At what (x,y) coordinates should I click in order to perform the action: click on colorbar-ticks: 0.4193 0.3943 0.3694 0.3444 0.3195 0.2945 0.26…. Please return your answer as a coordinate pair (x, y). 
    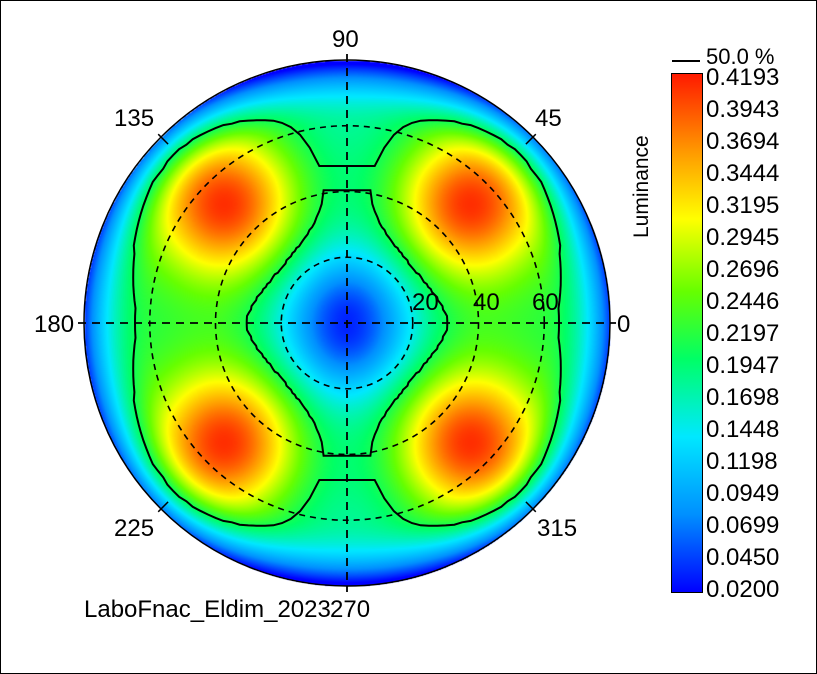
    Looking at the image, I should click on (752, 340).